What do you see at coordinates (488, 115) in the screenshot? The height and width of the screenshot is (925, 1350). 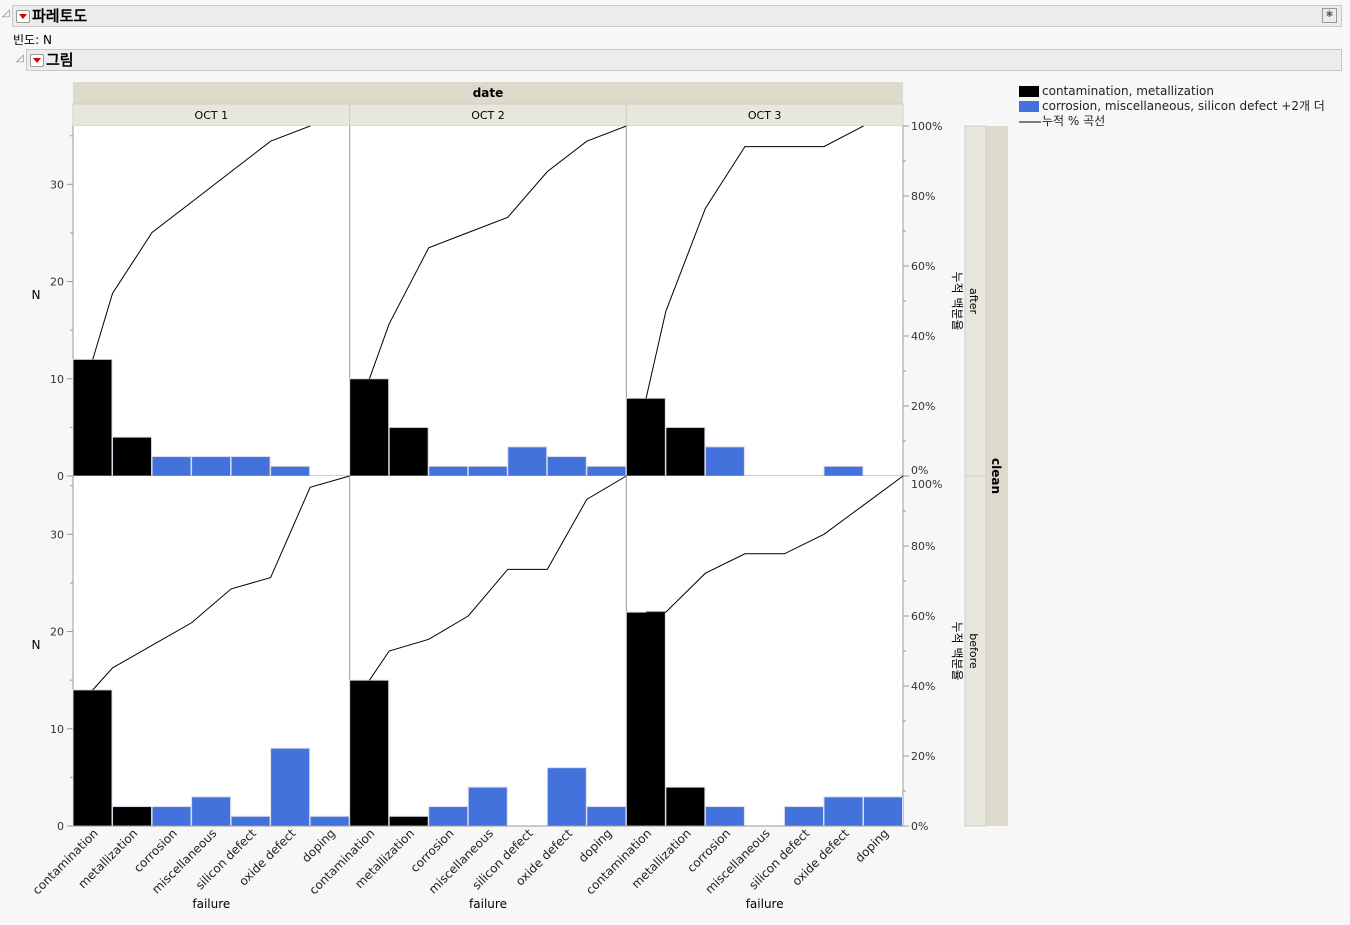 I see `col-label: OCT 2` at bounding box center [488, 115].